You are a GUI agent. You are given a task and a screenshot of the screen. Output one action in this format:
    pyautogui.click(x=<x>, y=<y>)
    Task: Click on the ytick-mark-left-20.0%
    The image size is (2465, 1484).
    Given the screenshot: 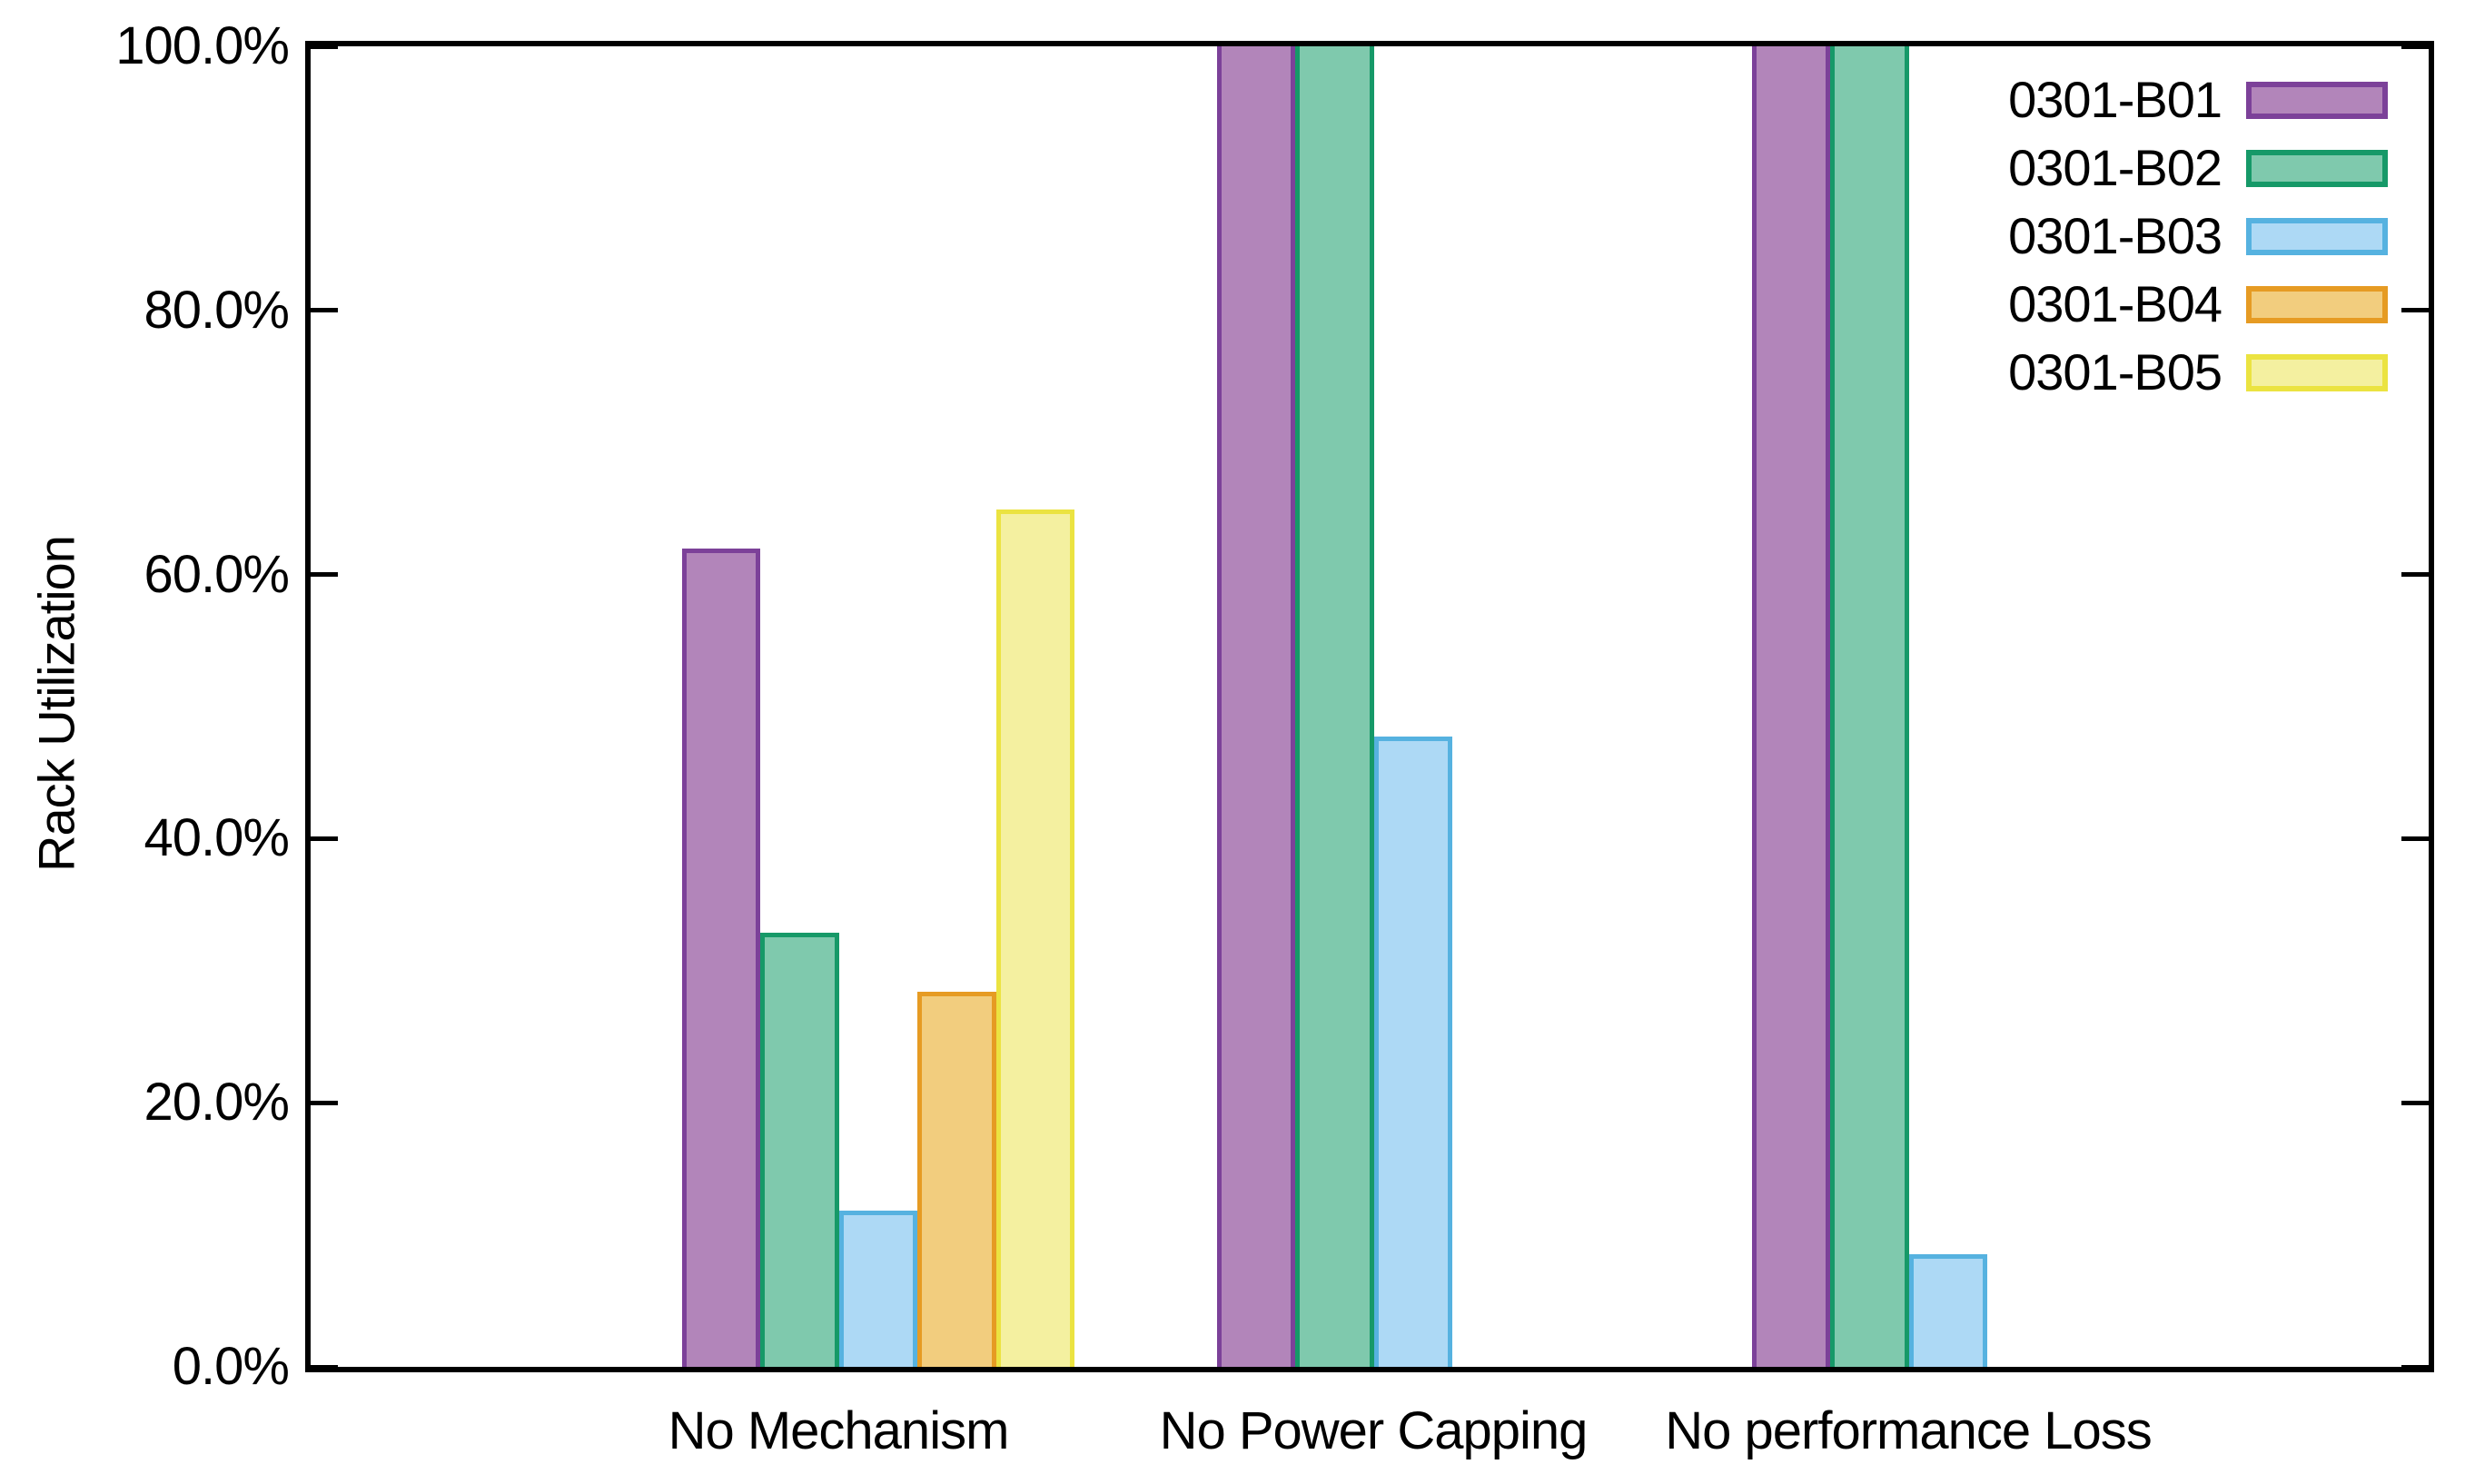 What is the action you would take?
    pyautogui.click(x=324, y=1102)
    